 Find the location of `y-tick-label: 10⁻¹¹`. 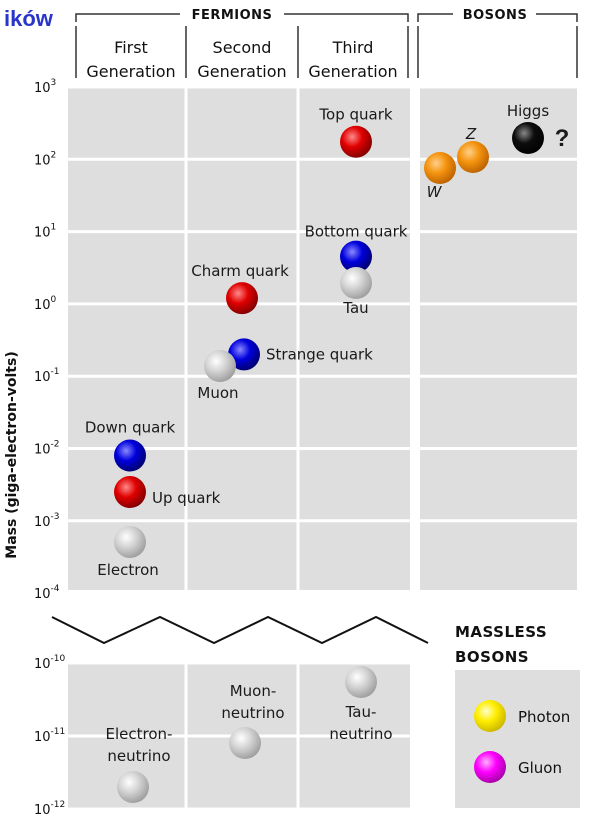

y-tick-label: 10⁻¹¹ is located at coordinates (49, 736).